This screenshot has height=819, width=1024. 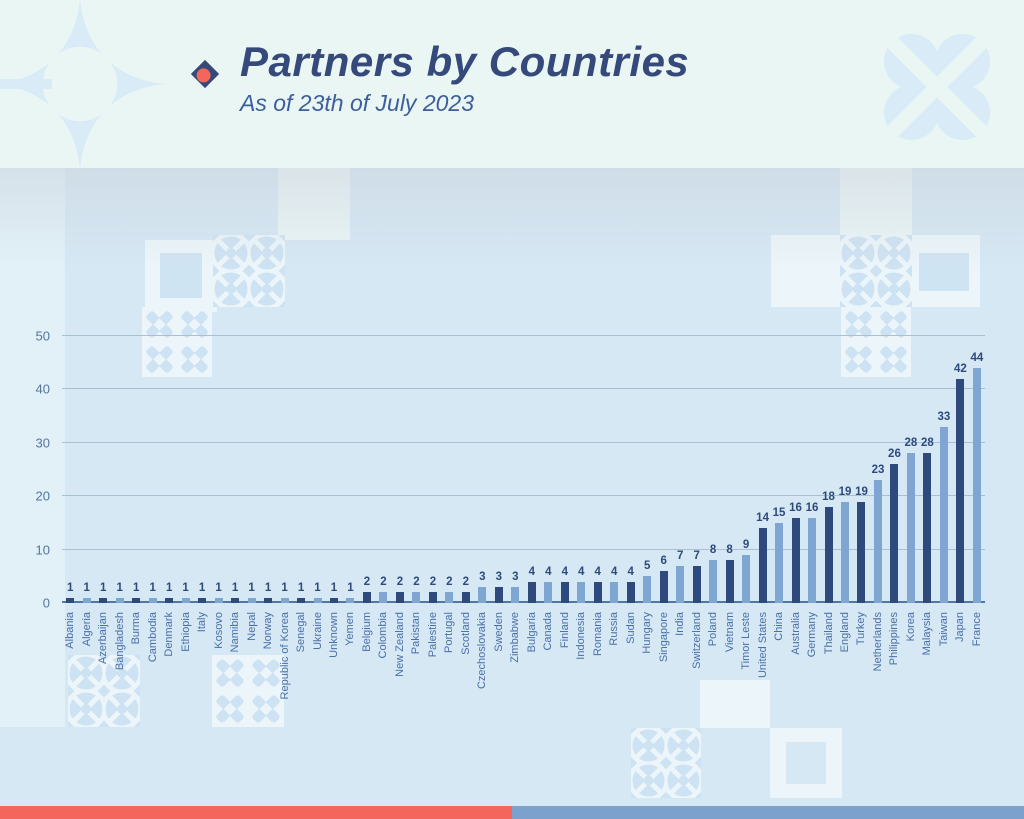 I want to click on category-label: Sweden, so click(x=498, y=632).